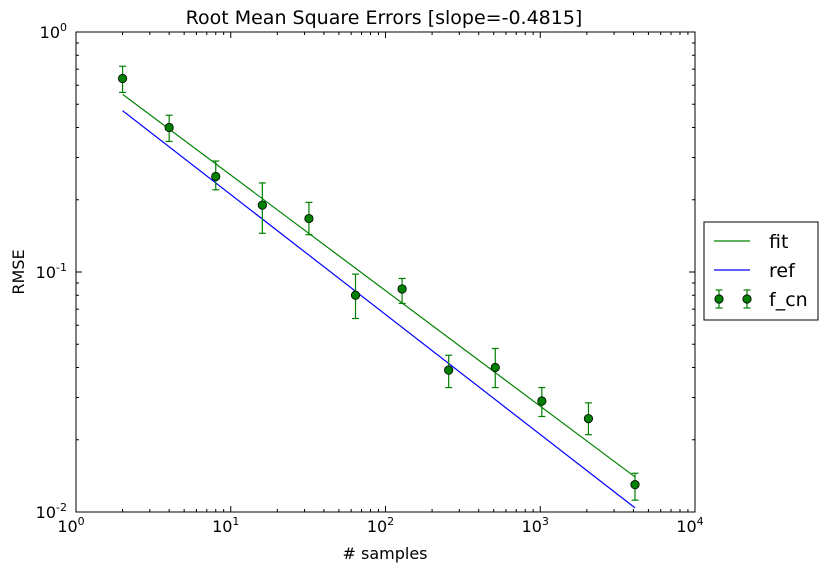 Image resolution: width=828 pixels, height=573 pixels. I want to click on legend-label-f_cn: f_cn, so click(788, 300).